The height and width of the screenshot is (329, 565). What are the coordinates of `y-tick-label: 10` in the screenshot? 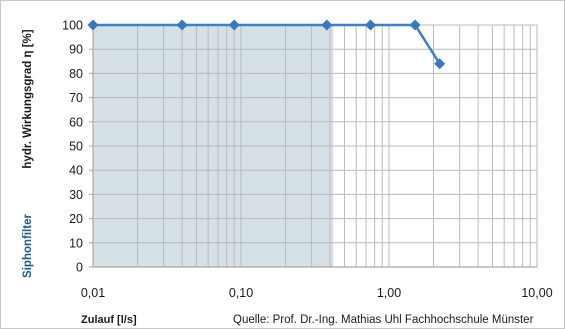 It's located at (76, 243).